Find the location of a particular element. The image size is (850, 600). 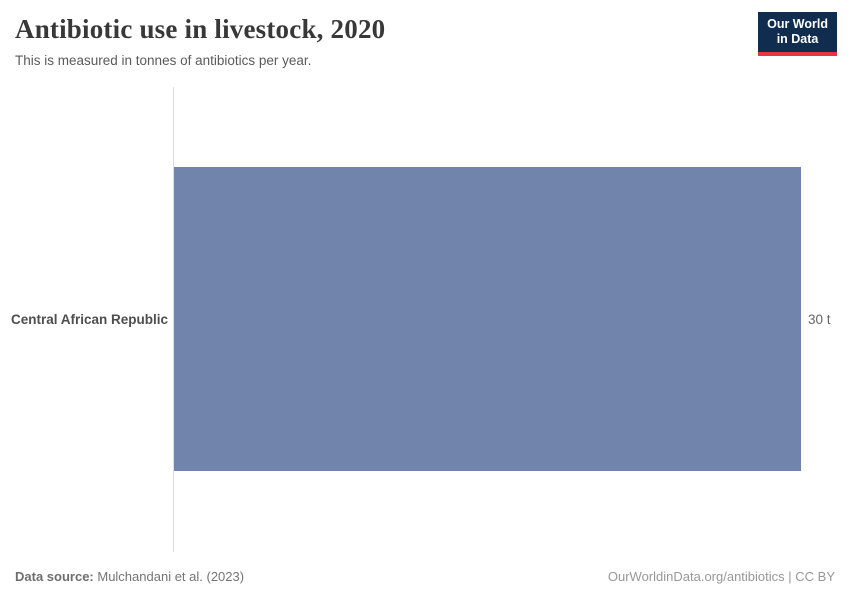

owid-logo-line2: in Data is located at coordinates (797, 39).